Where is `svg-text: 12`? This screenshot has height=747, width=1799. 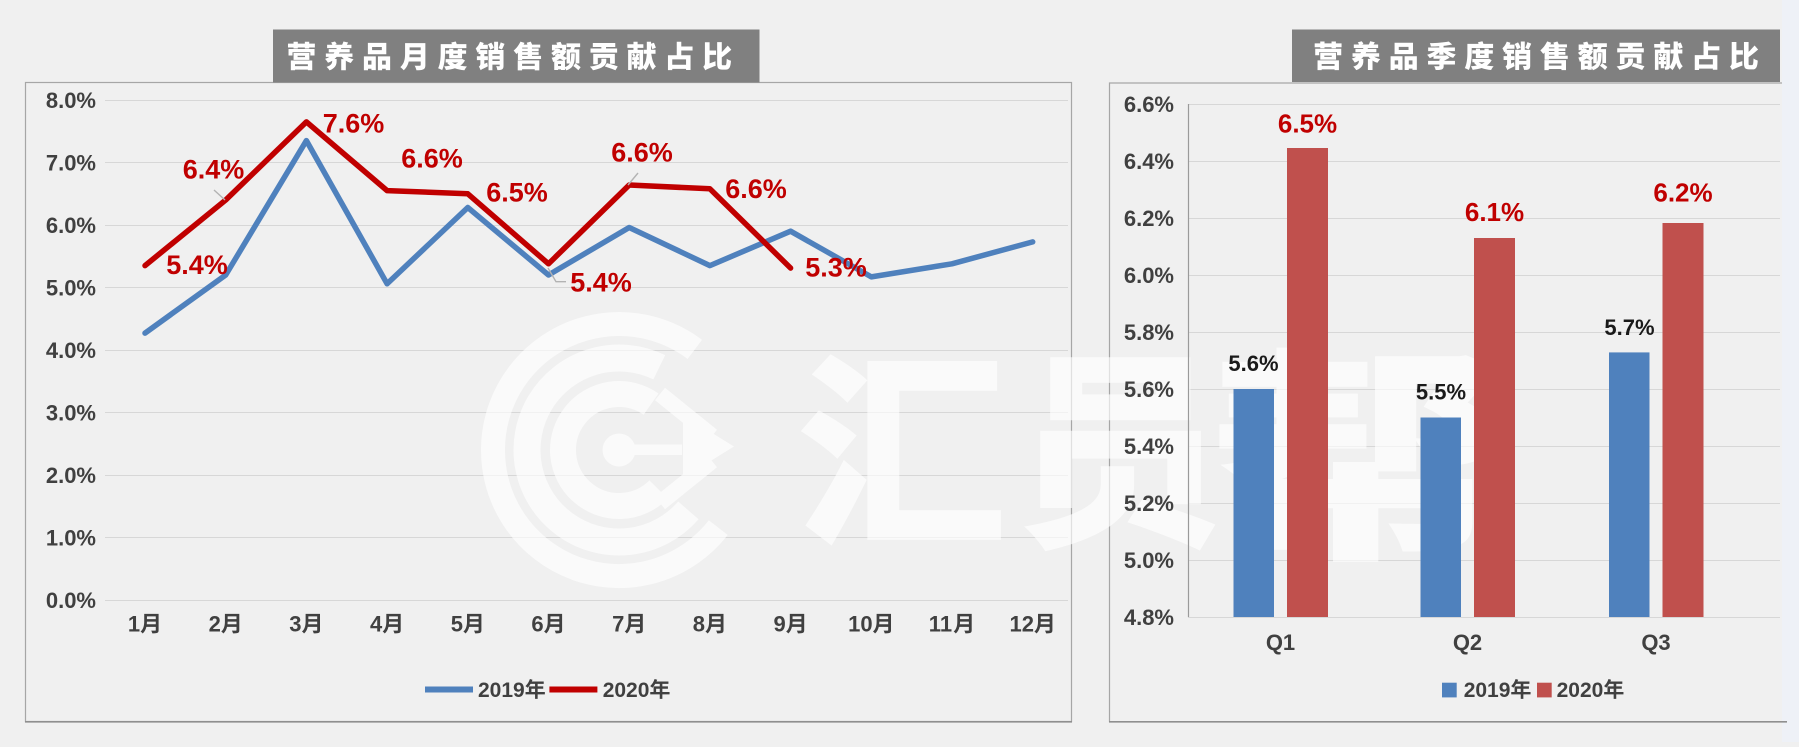
svg-text: 12 is located at coordinates (1022, 624).